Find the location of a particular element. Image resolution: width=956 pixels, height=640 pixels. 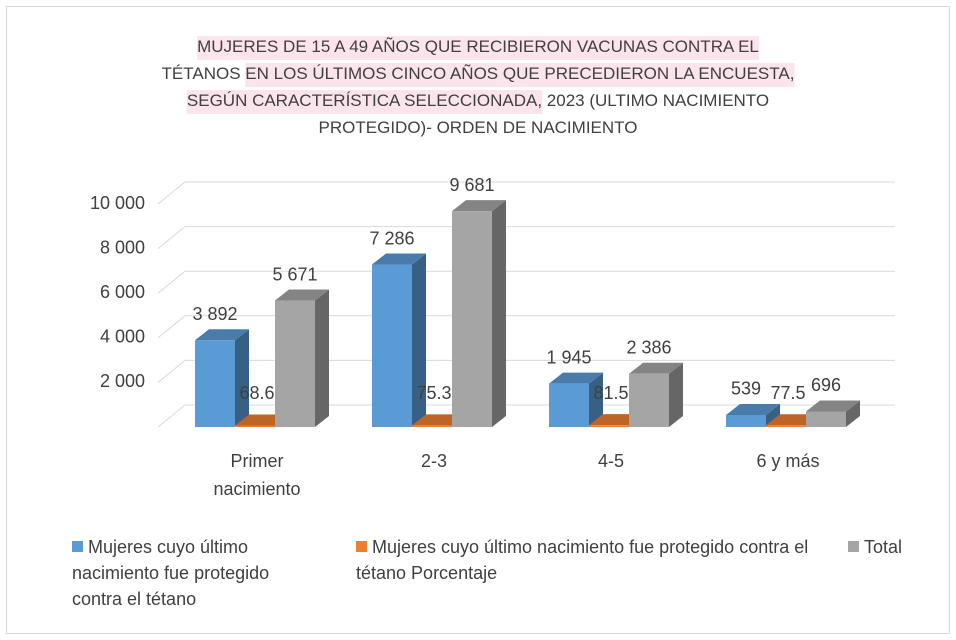

legend-label: Total is located at coordinates (883, 547).